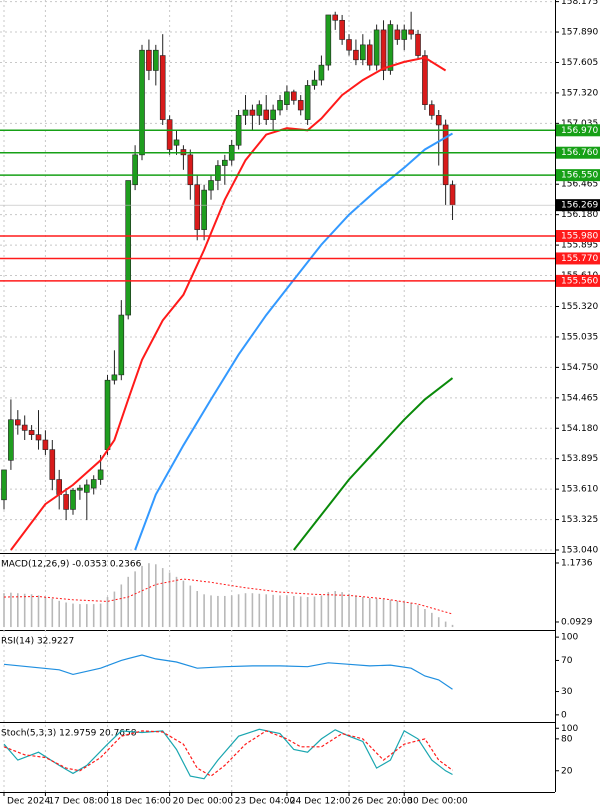 This screenshot has width=600, height=810. What do you see at coordinates (579, 520) in the screenshot?
I see `y-tick-label: 153.325` at bounding box center [579, 520].